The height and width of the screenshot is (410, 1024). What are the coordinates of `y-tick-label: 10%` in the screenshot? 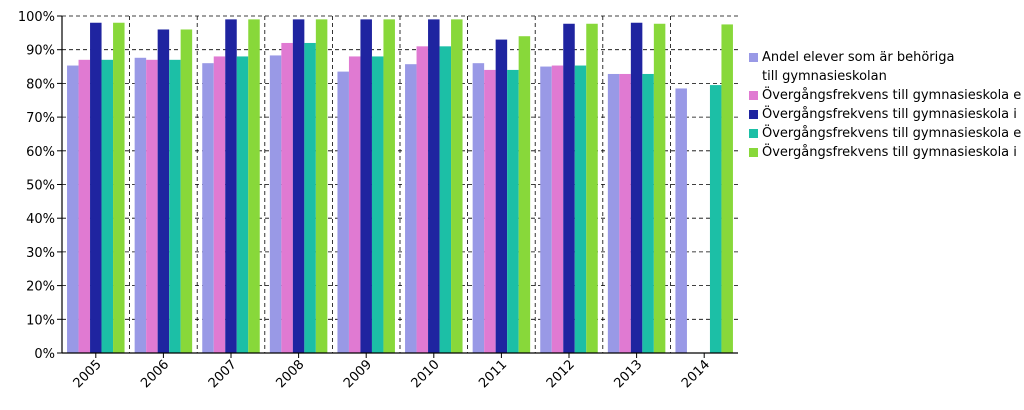 It's located at (40, 320).